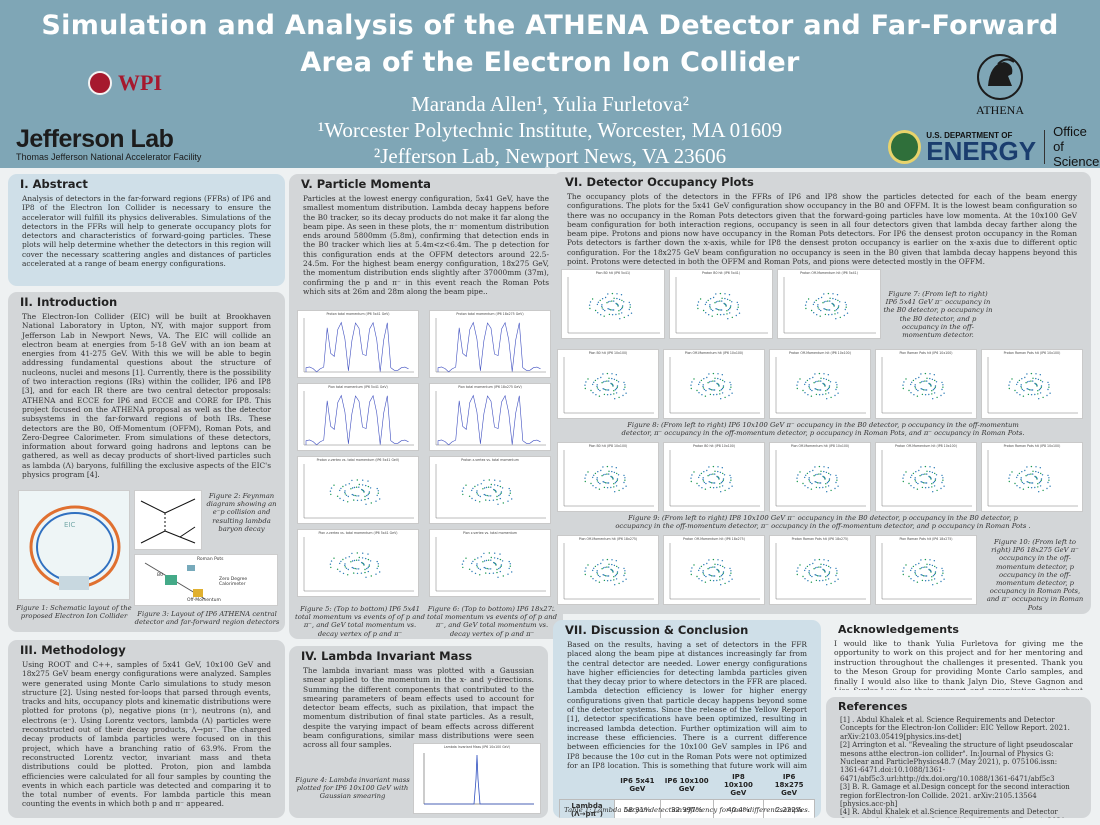 The image size is (1100, 825). Describe the element at coordinates (637, 785) in the screenshot. I see `table-header-cell: IP6 5x41 GeV` at that location.